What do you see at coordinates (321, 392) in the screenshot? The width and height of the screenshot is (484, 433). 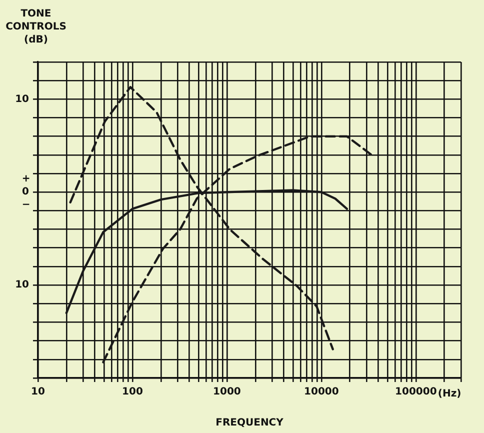 I see `x-tick-label: 10000` at bounding box center [321, 392].